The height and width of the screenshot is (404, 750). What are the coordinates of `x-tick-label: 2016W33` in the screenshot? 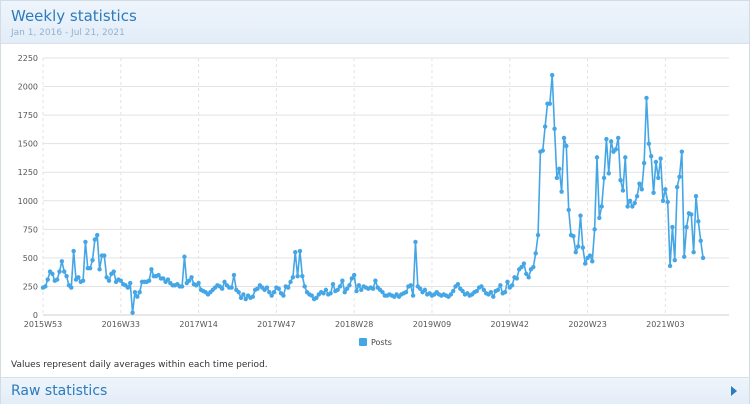 It's located at (121, 324).